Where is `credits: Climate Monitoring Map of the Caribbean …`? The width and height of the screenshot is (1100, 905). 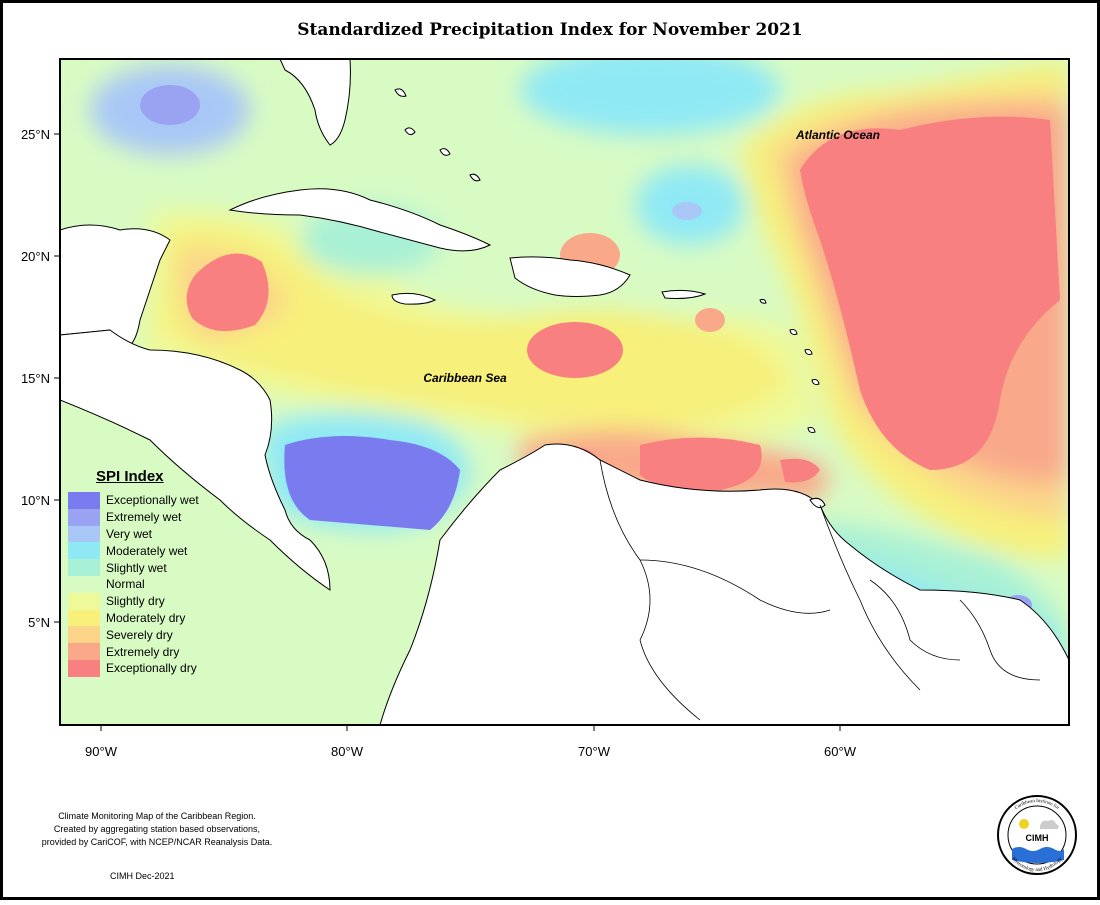
credits: Climate Monitoring Map of the Caribbean … is located at coordinates (157, 829).